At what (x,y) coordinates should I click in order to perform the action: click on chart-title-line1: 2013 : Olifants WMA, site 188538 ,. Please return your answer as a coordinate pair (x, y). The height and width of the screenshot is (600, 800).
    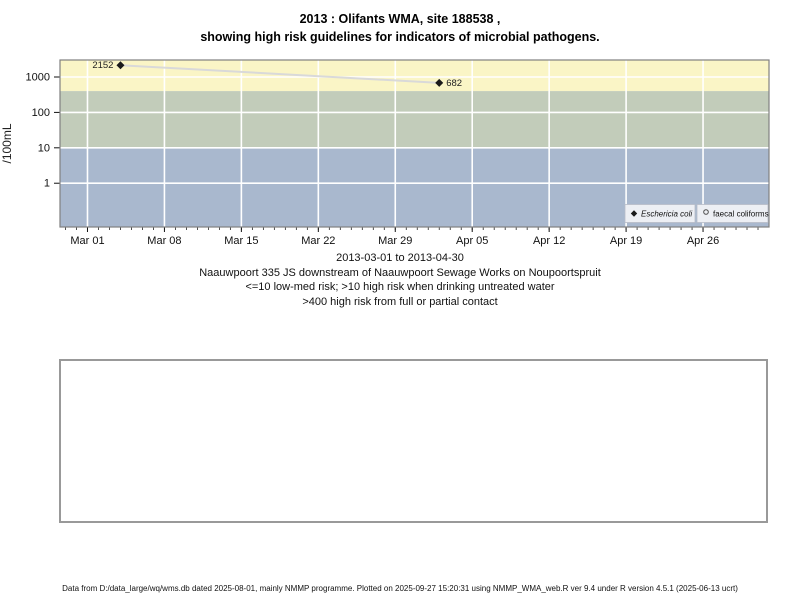
    Looking at the image, I should click on (400, 19).